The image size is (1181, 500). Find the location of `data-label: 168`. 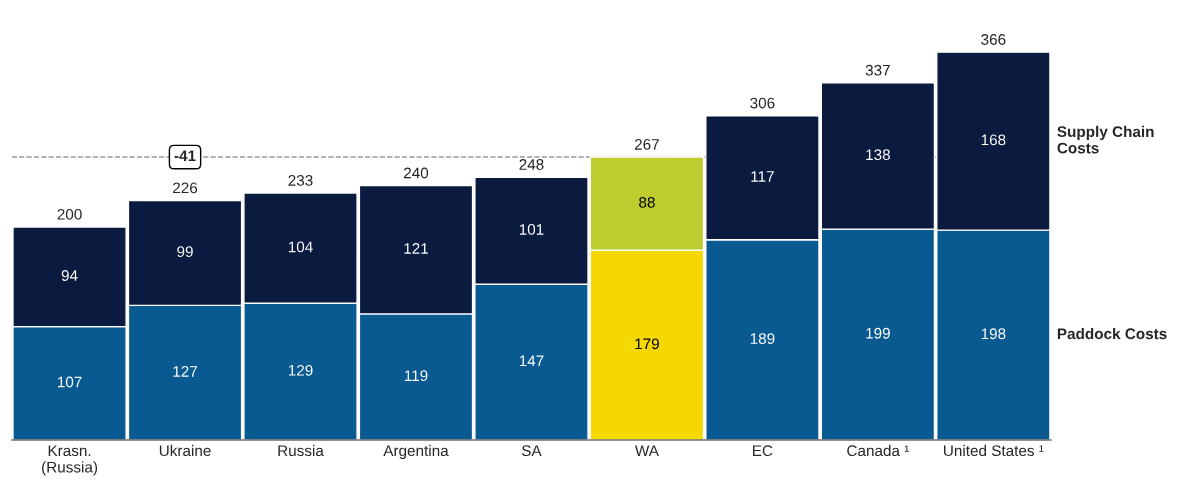

data-label: 168 is located at coordinates (993, 140).